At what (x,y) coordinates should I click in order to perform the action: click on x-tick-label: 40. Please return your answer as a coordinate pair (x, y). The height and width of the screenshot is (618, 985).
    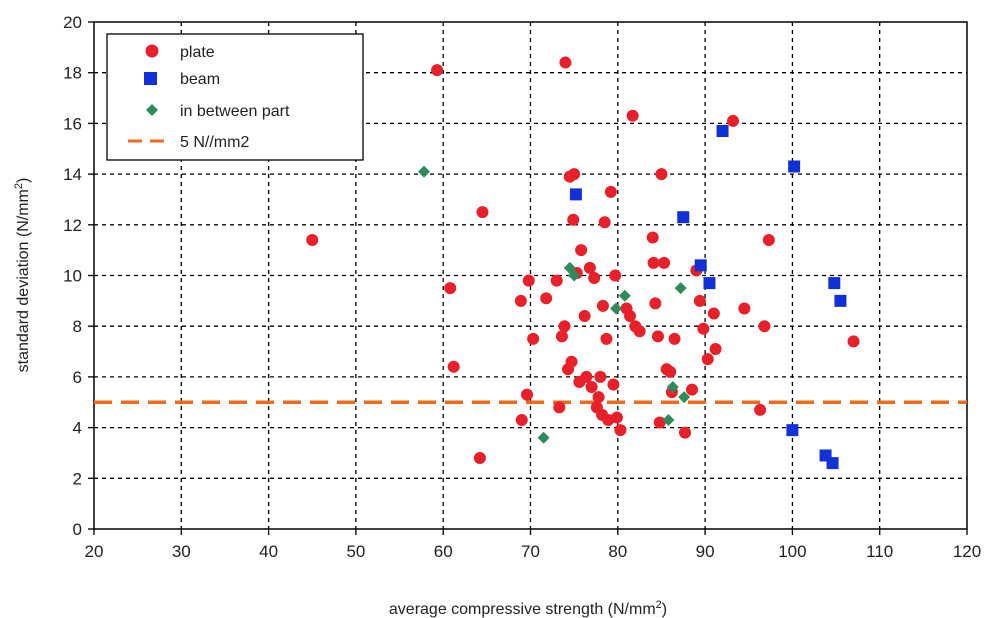
    Looking at the image, I should click on (268, 551).